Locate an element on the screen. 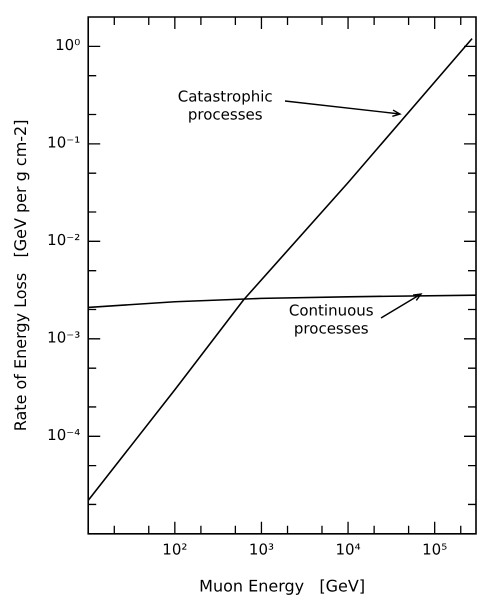  annotation: Continuous processes is located at coordinates (331, 320).